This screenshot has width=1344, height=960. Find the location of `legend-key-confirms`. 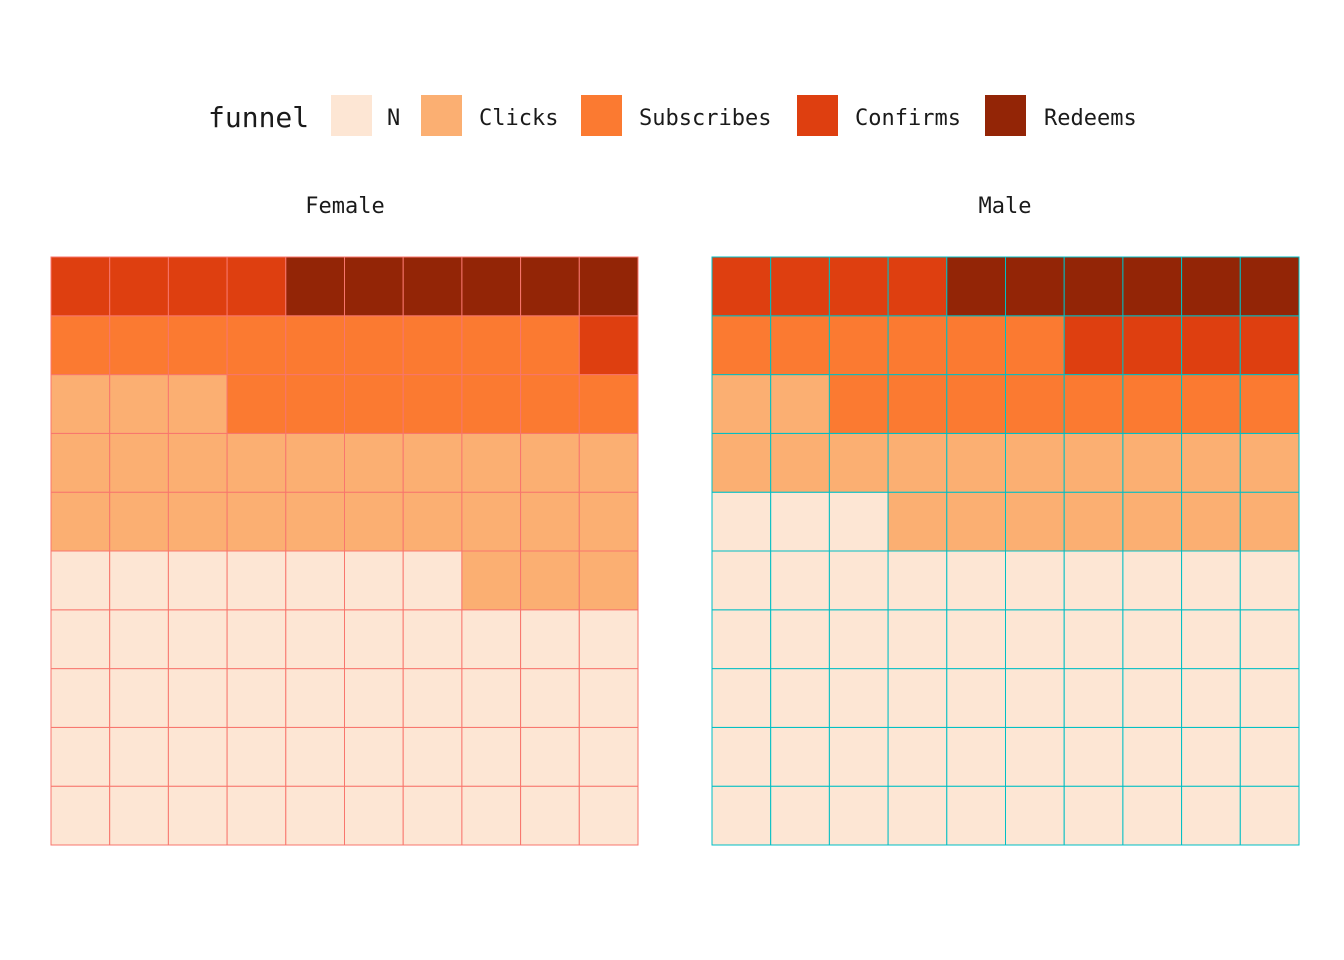

legend-key-confirms is located at coordinates (817, 115).